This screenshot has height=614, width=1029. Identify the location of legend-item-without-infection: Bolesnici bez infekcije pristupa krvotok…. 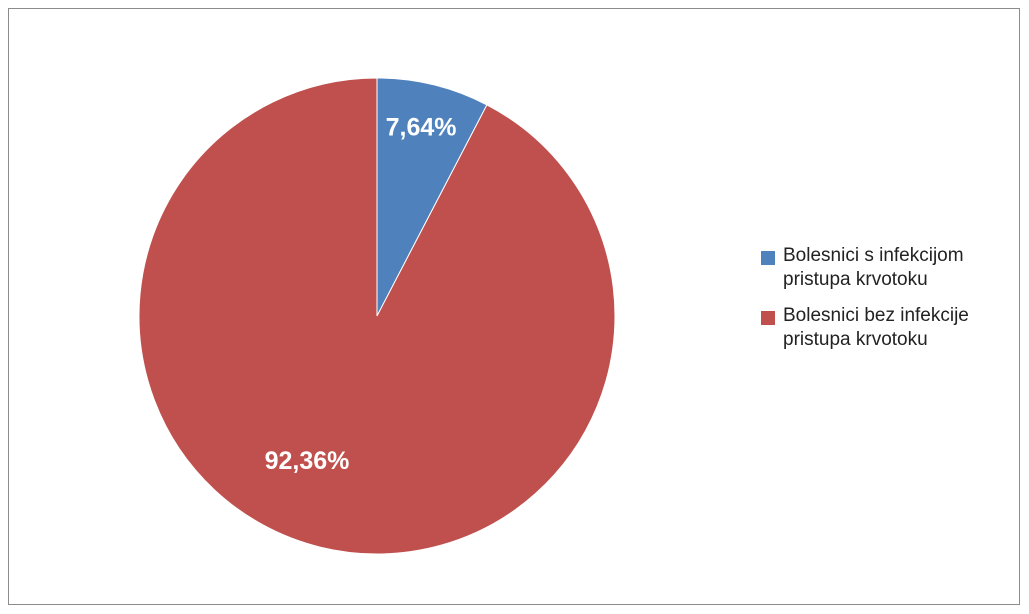
(891, 328).